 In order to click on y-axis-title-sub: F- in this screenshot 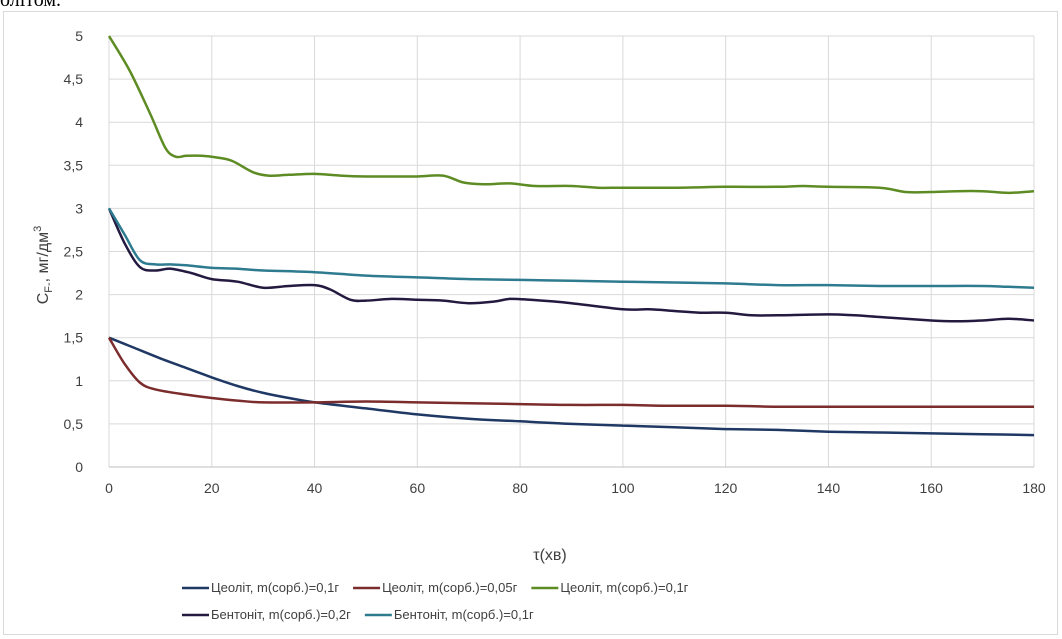, I will do `click(49, 287)`.